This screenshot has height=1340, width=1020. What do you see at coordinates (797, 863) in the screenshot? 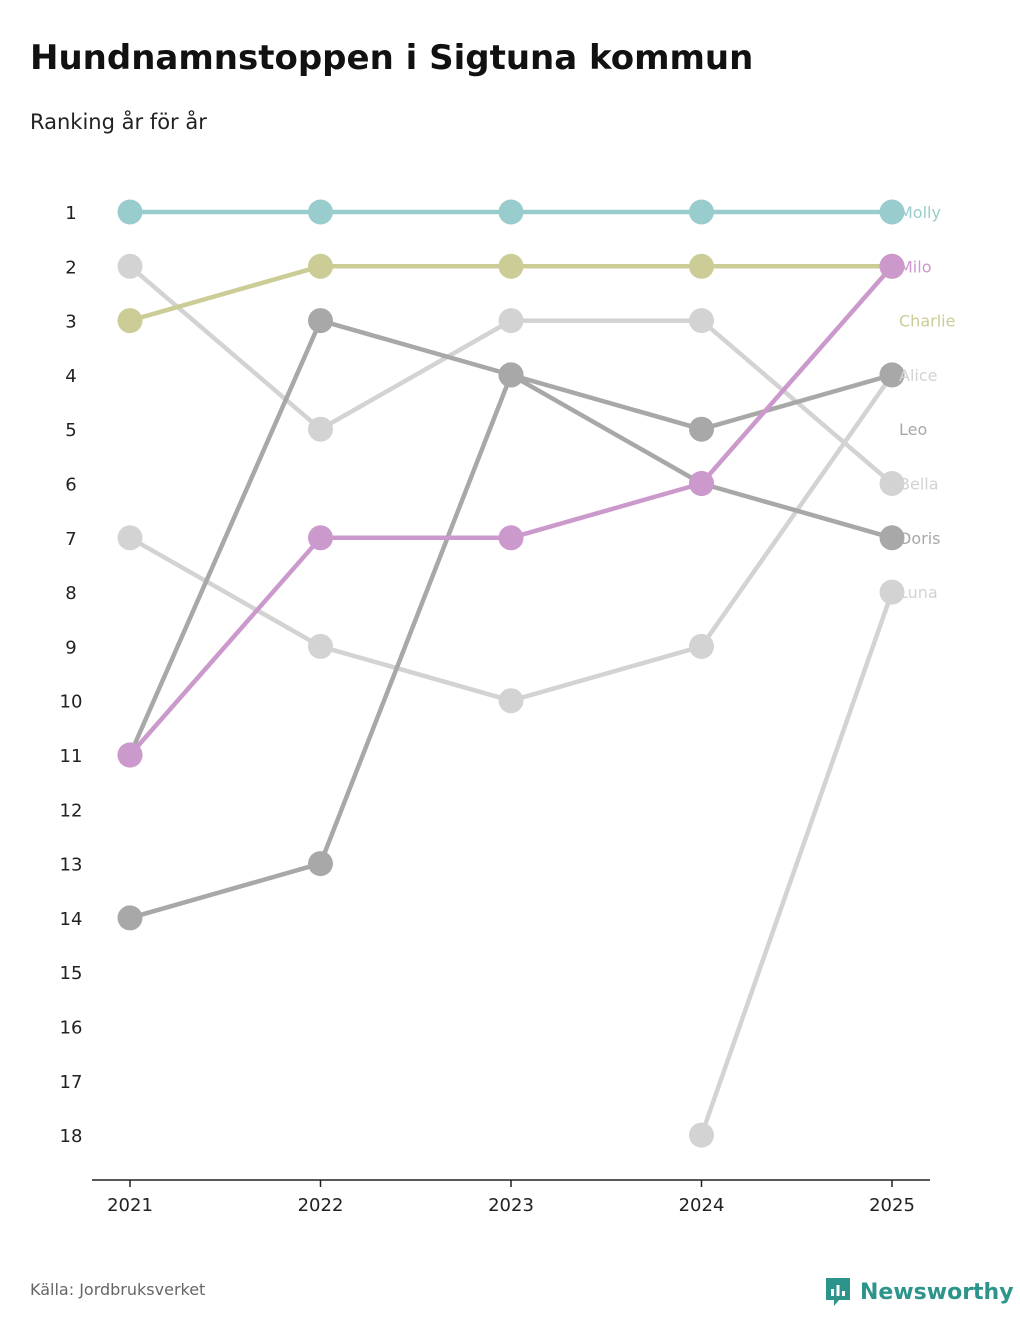
I see `series-line-luna` at bounding box center [797, 863].